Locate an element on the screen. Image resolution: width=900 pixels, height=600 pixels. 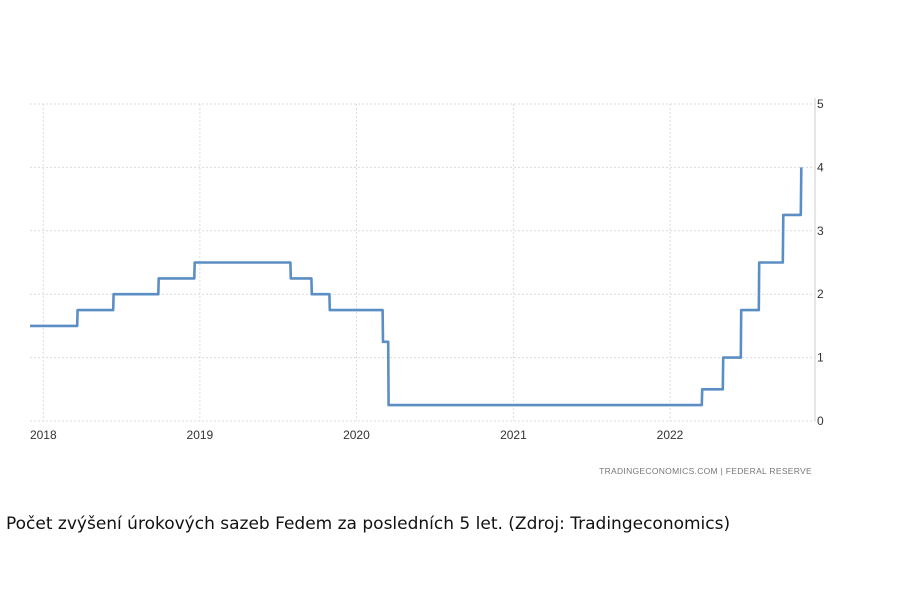
x-tick-label: 2021 is located at coordinates (513, 435).